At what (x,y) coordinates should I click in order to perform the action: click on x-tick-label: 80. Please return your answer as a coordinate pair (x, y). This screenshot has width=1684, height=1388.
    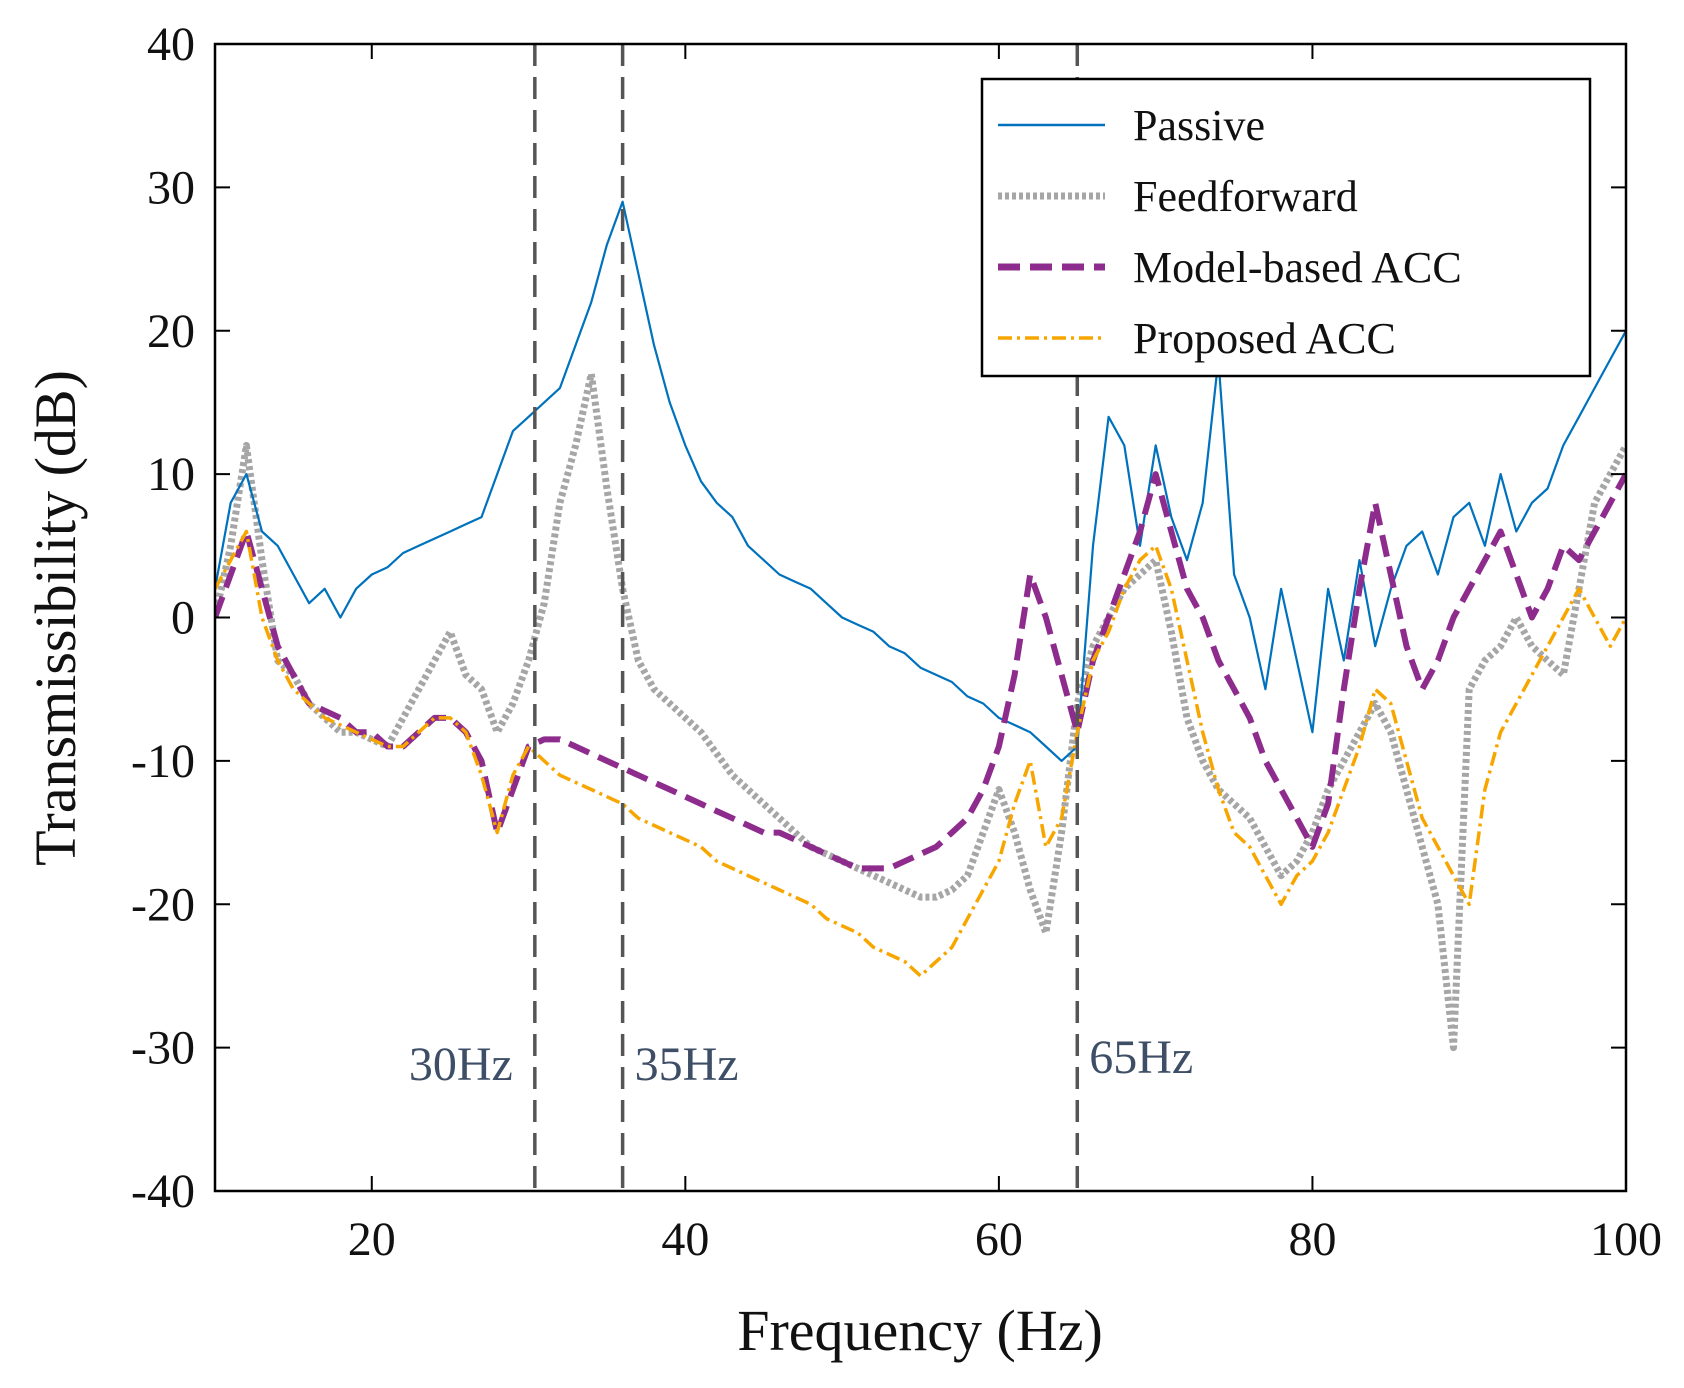
    Looking at the image, I should click on (1312, 1239).